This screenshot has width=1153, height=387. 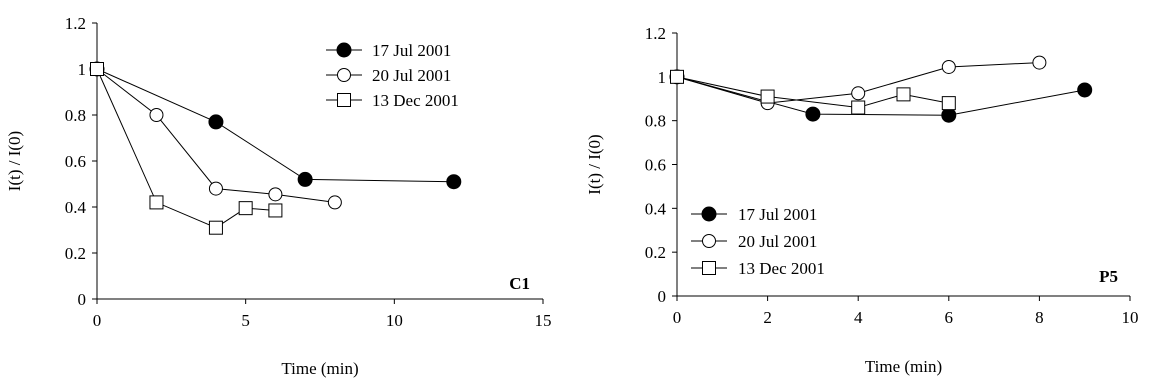 I want to click on x-tick-label: 5, so click(x=245, y=320).